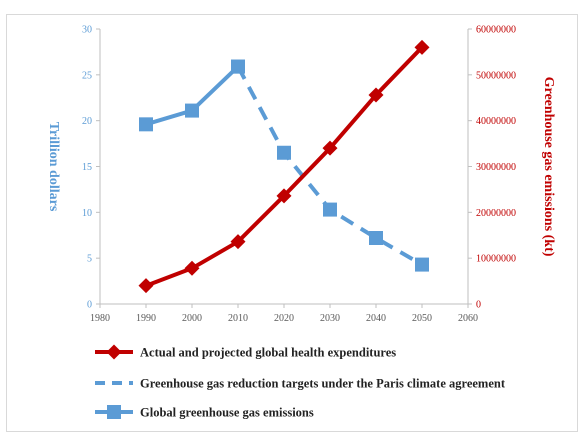 The height and width of the screenshot is (435, 585). What do you see at coordinates (548, 167) in the screenshot?
I see `y-axis-right-title: Greenhouse gas emissions (kt)` at bounding box center [548, 167].